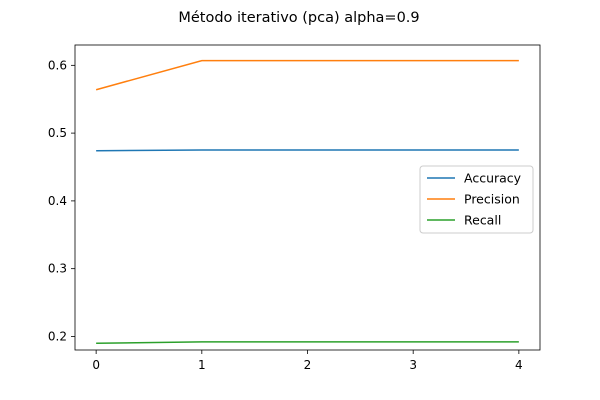  I want to click on legend-label-accuracy: Accuracy, so click(493, 178).